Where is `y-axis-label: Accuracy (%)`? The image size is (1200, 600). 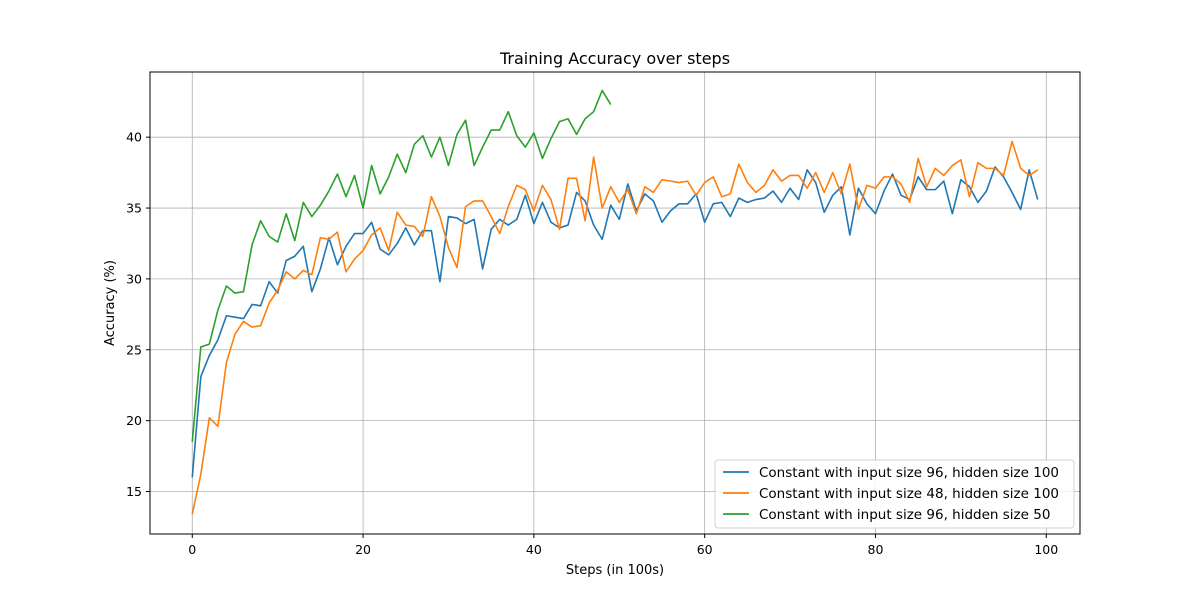
y-axis-label: Accuracy (%) is located at coordinates (110, 303).